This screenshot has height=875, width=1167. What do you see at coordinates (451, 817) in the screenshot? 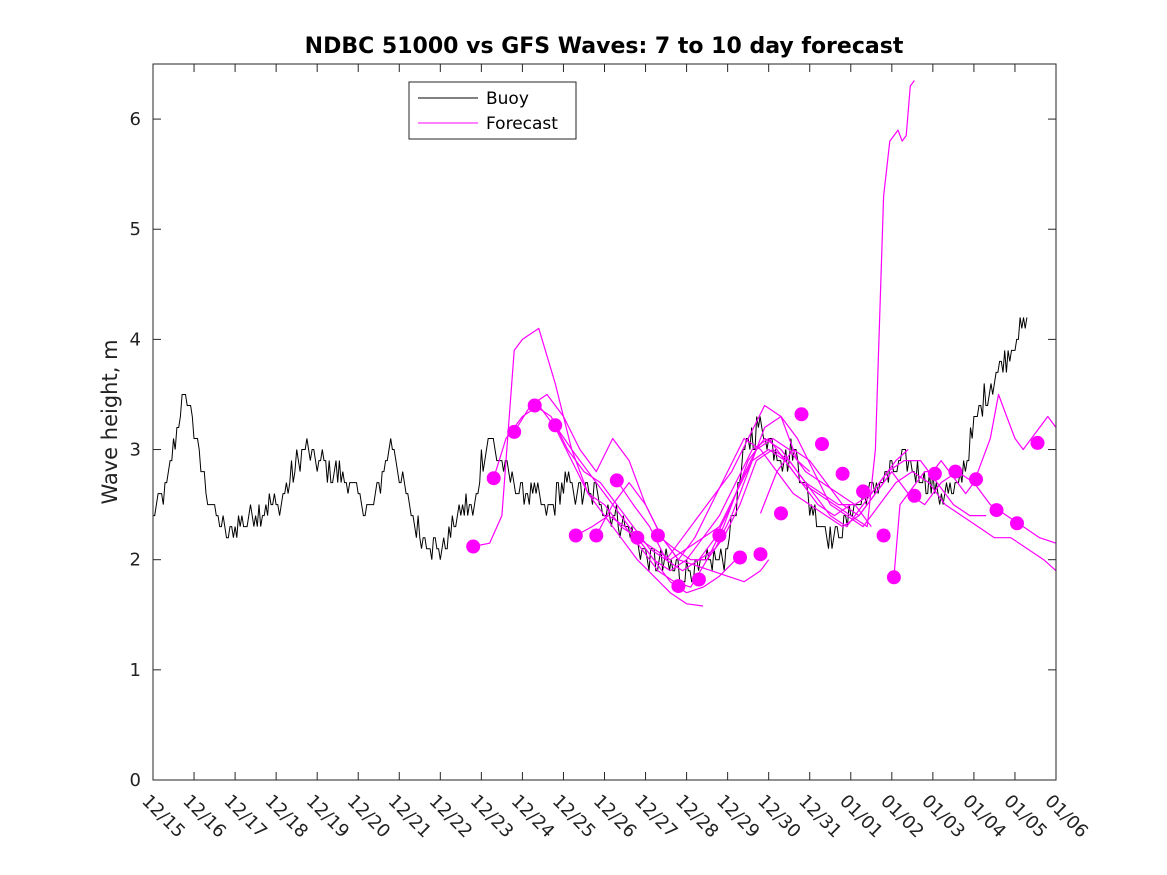
I see `x-tick-label: 12/22` at bounding box center [451, 817].